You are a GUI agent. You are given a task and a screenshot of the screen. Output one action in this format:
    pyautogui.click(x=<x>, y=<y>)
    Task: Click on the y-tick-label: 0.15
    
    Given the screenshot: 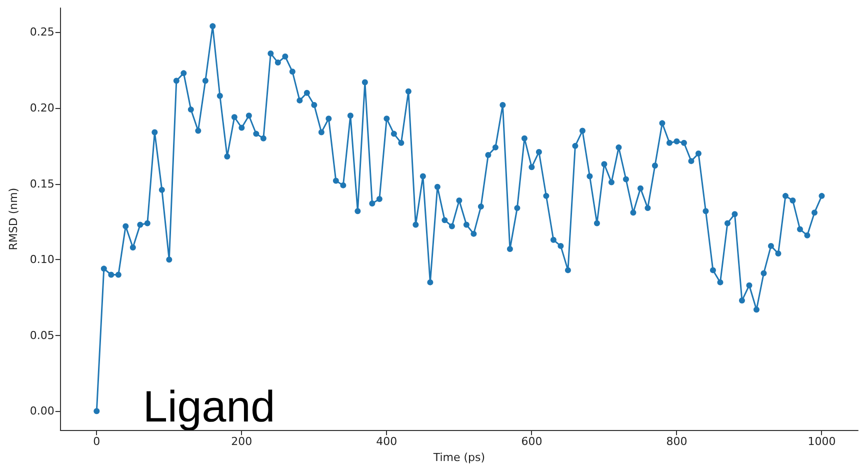 What is the action you would take?
    pyautogui.click(x=42, y=183)
    